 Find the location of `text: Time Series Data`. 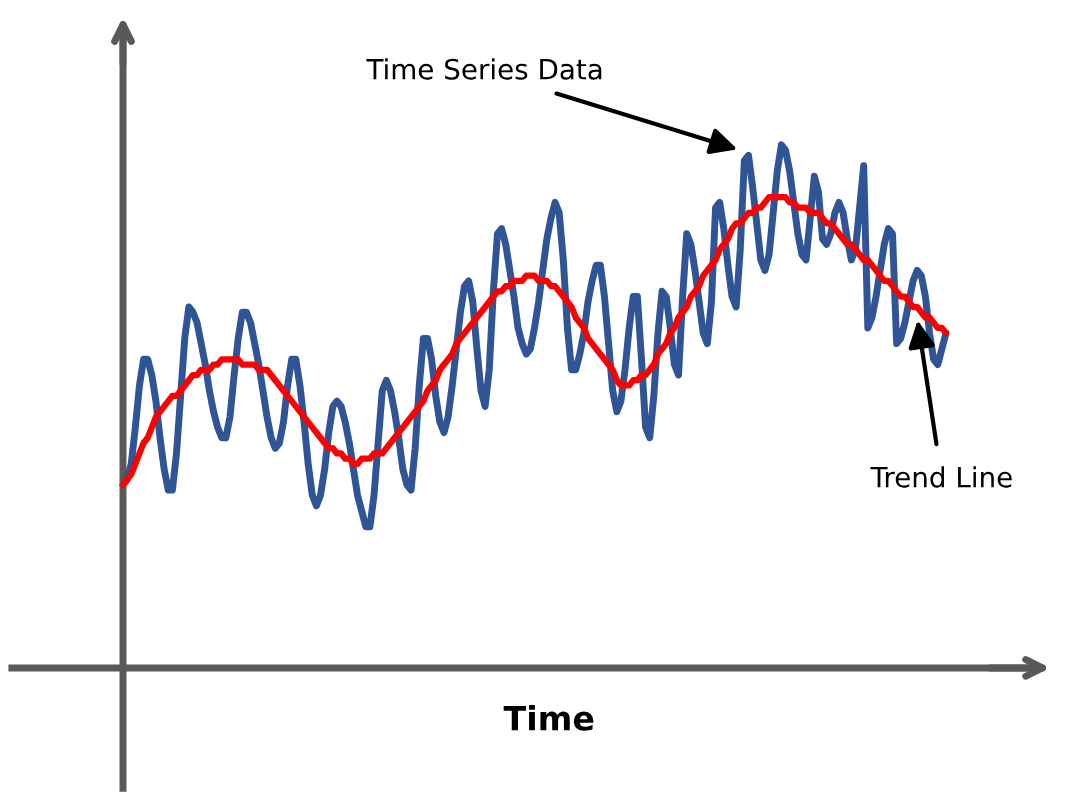

text: Time Series Data is located at coordinates (484, 69).